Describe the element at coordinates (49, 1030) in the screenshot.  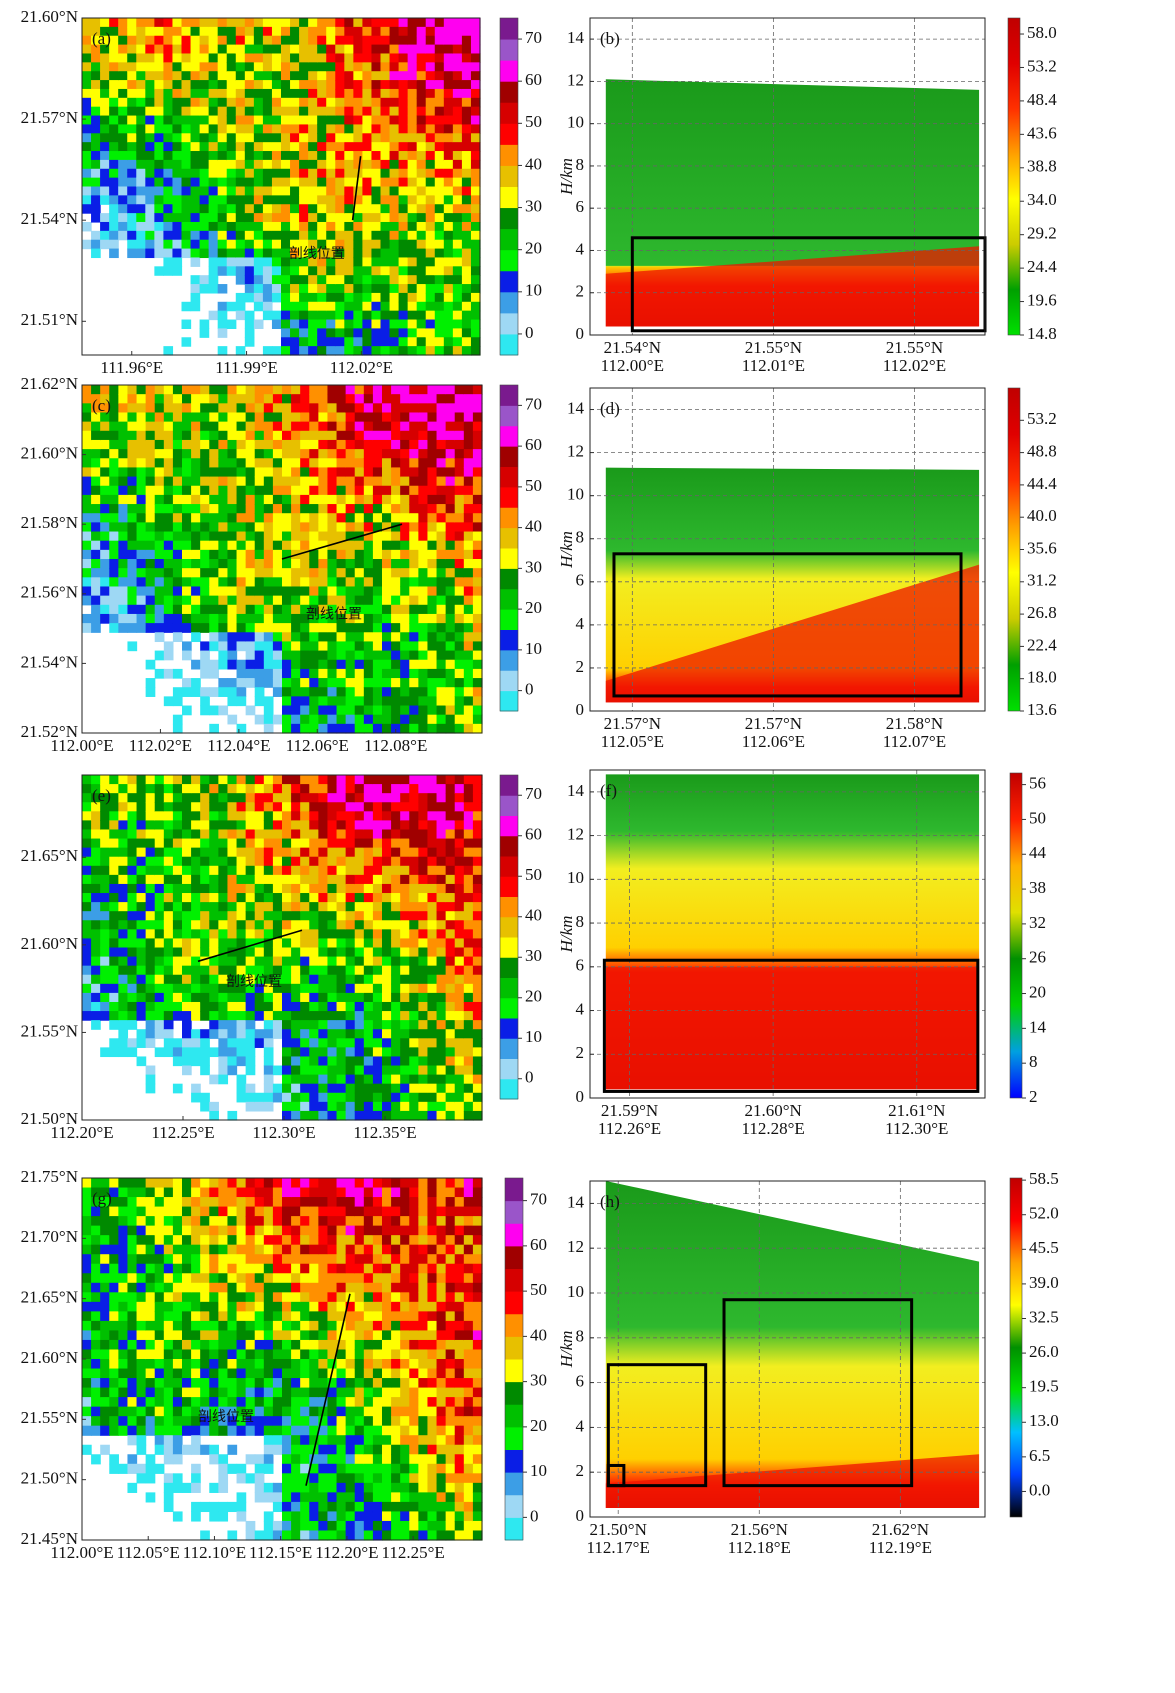
I see `y-tick-label: 21.55°N` at that location.